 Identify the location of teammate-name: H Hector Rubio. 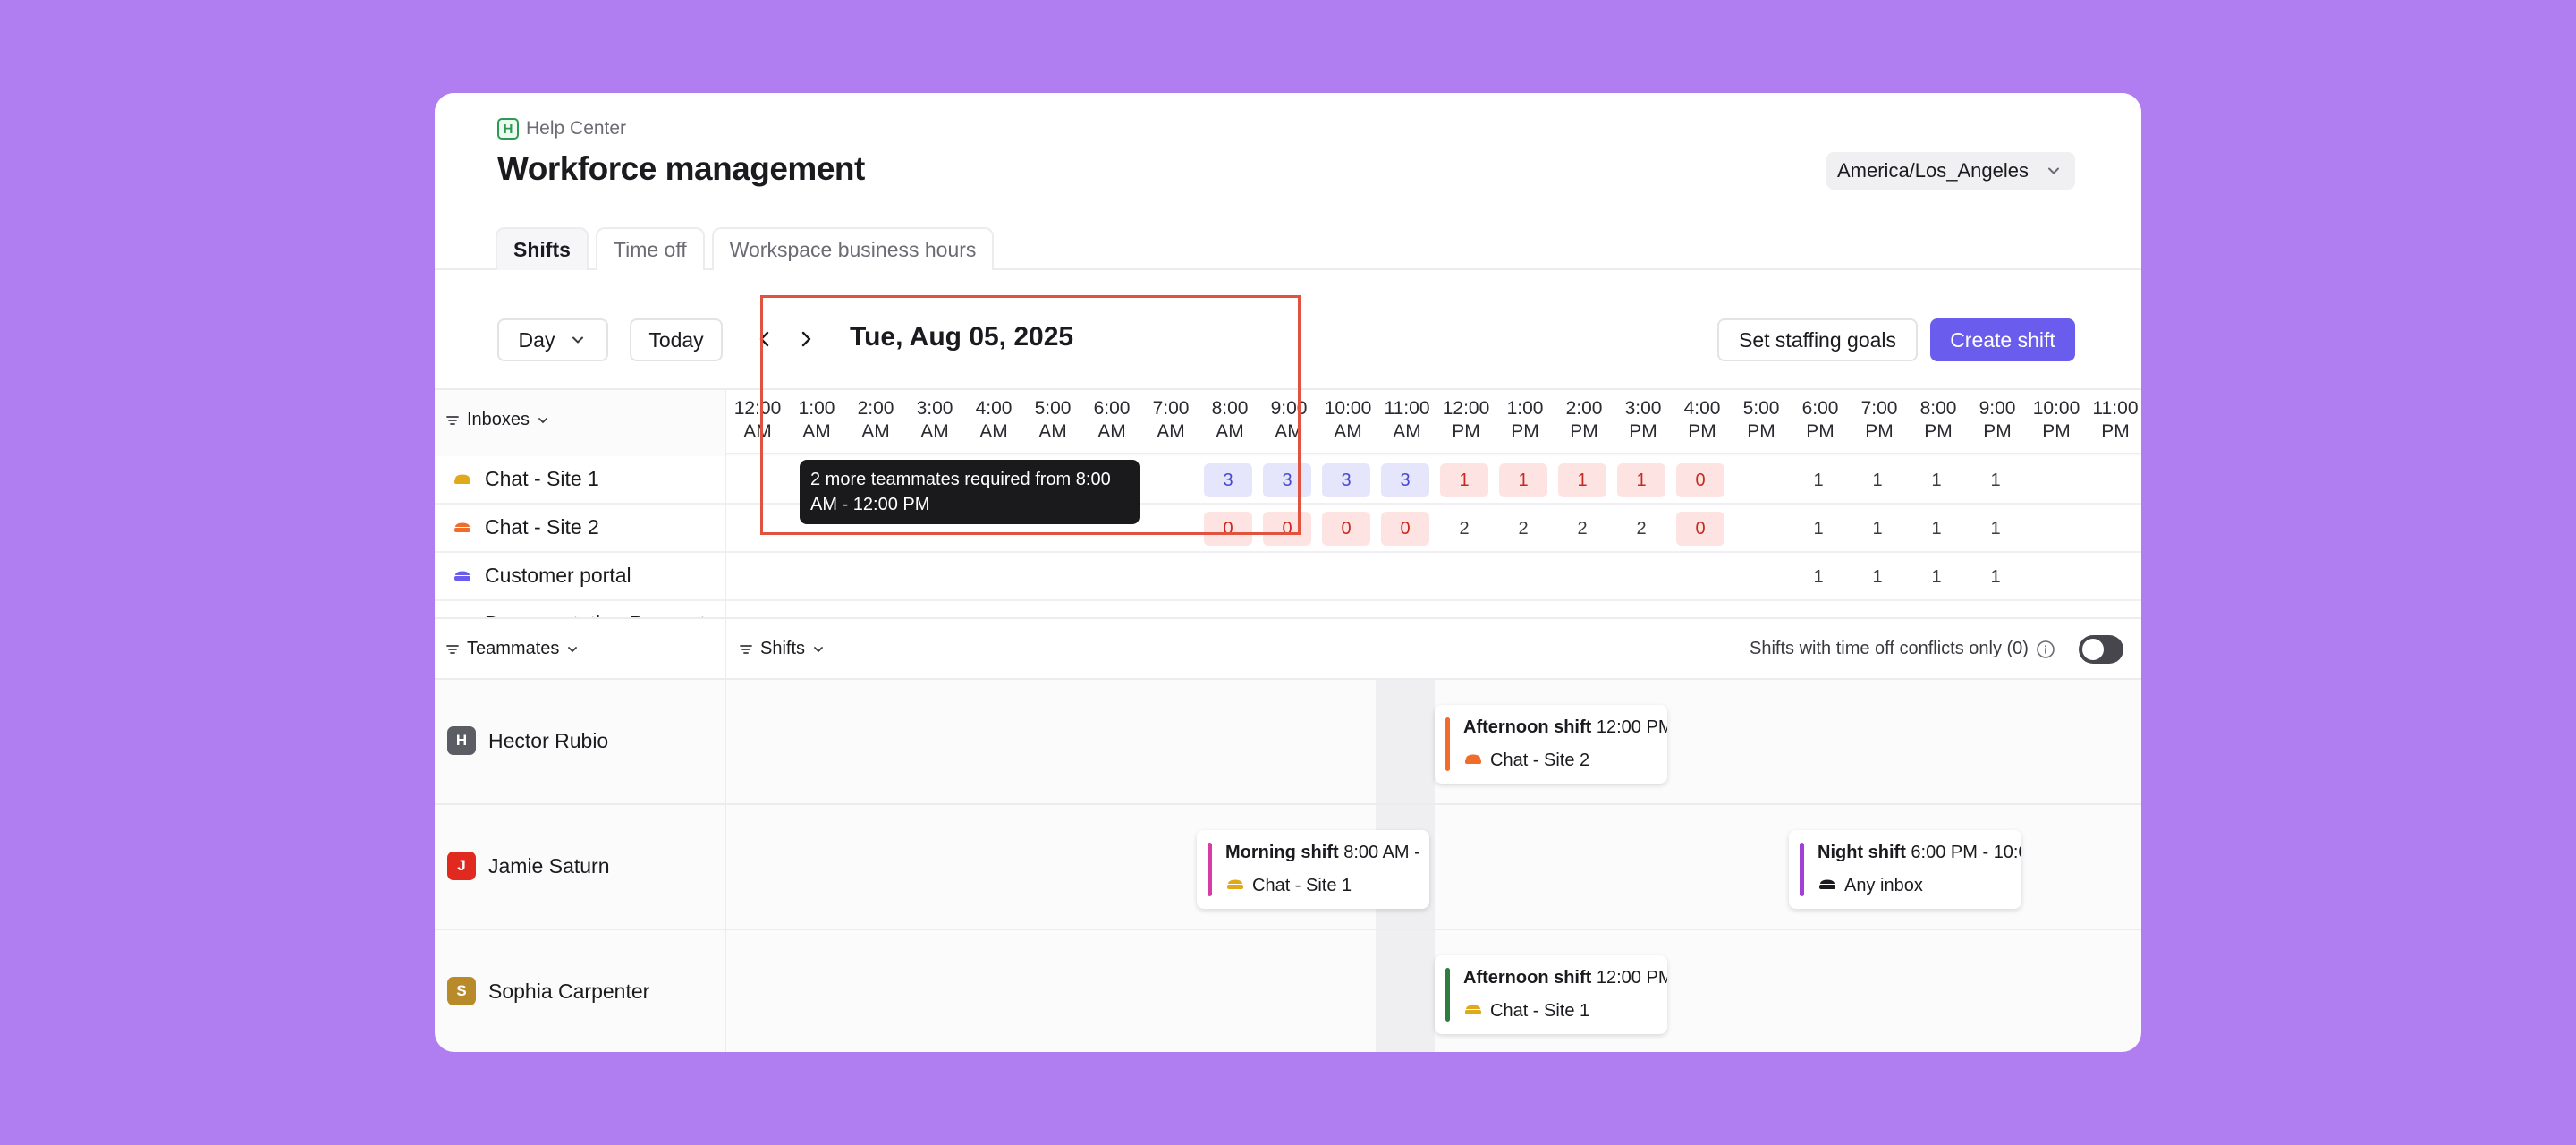
(527, 740).